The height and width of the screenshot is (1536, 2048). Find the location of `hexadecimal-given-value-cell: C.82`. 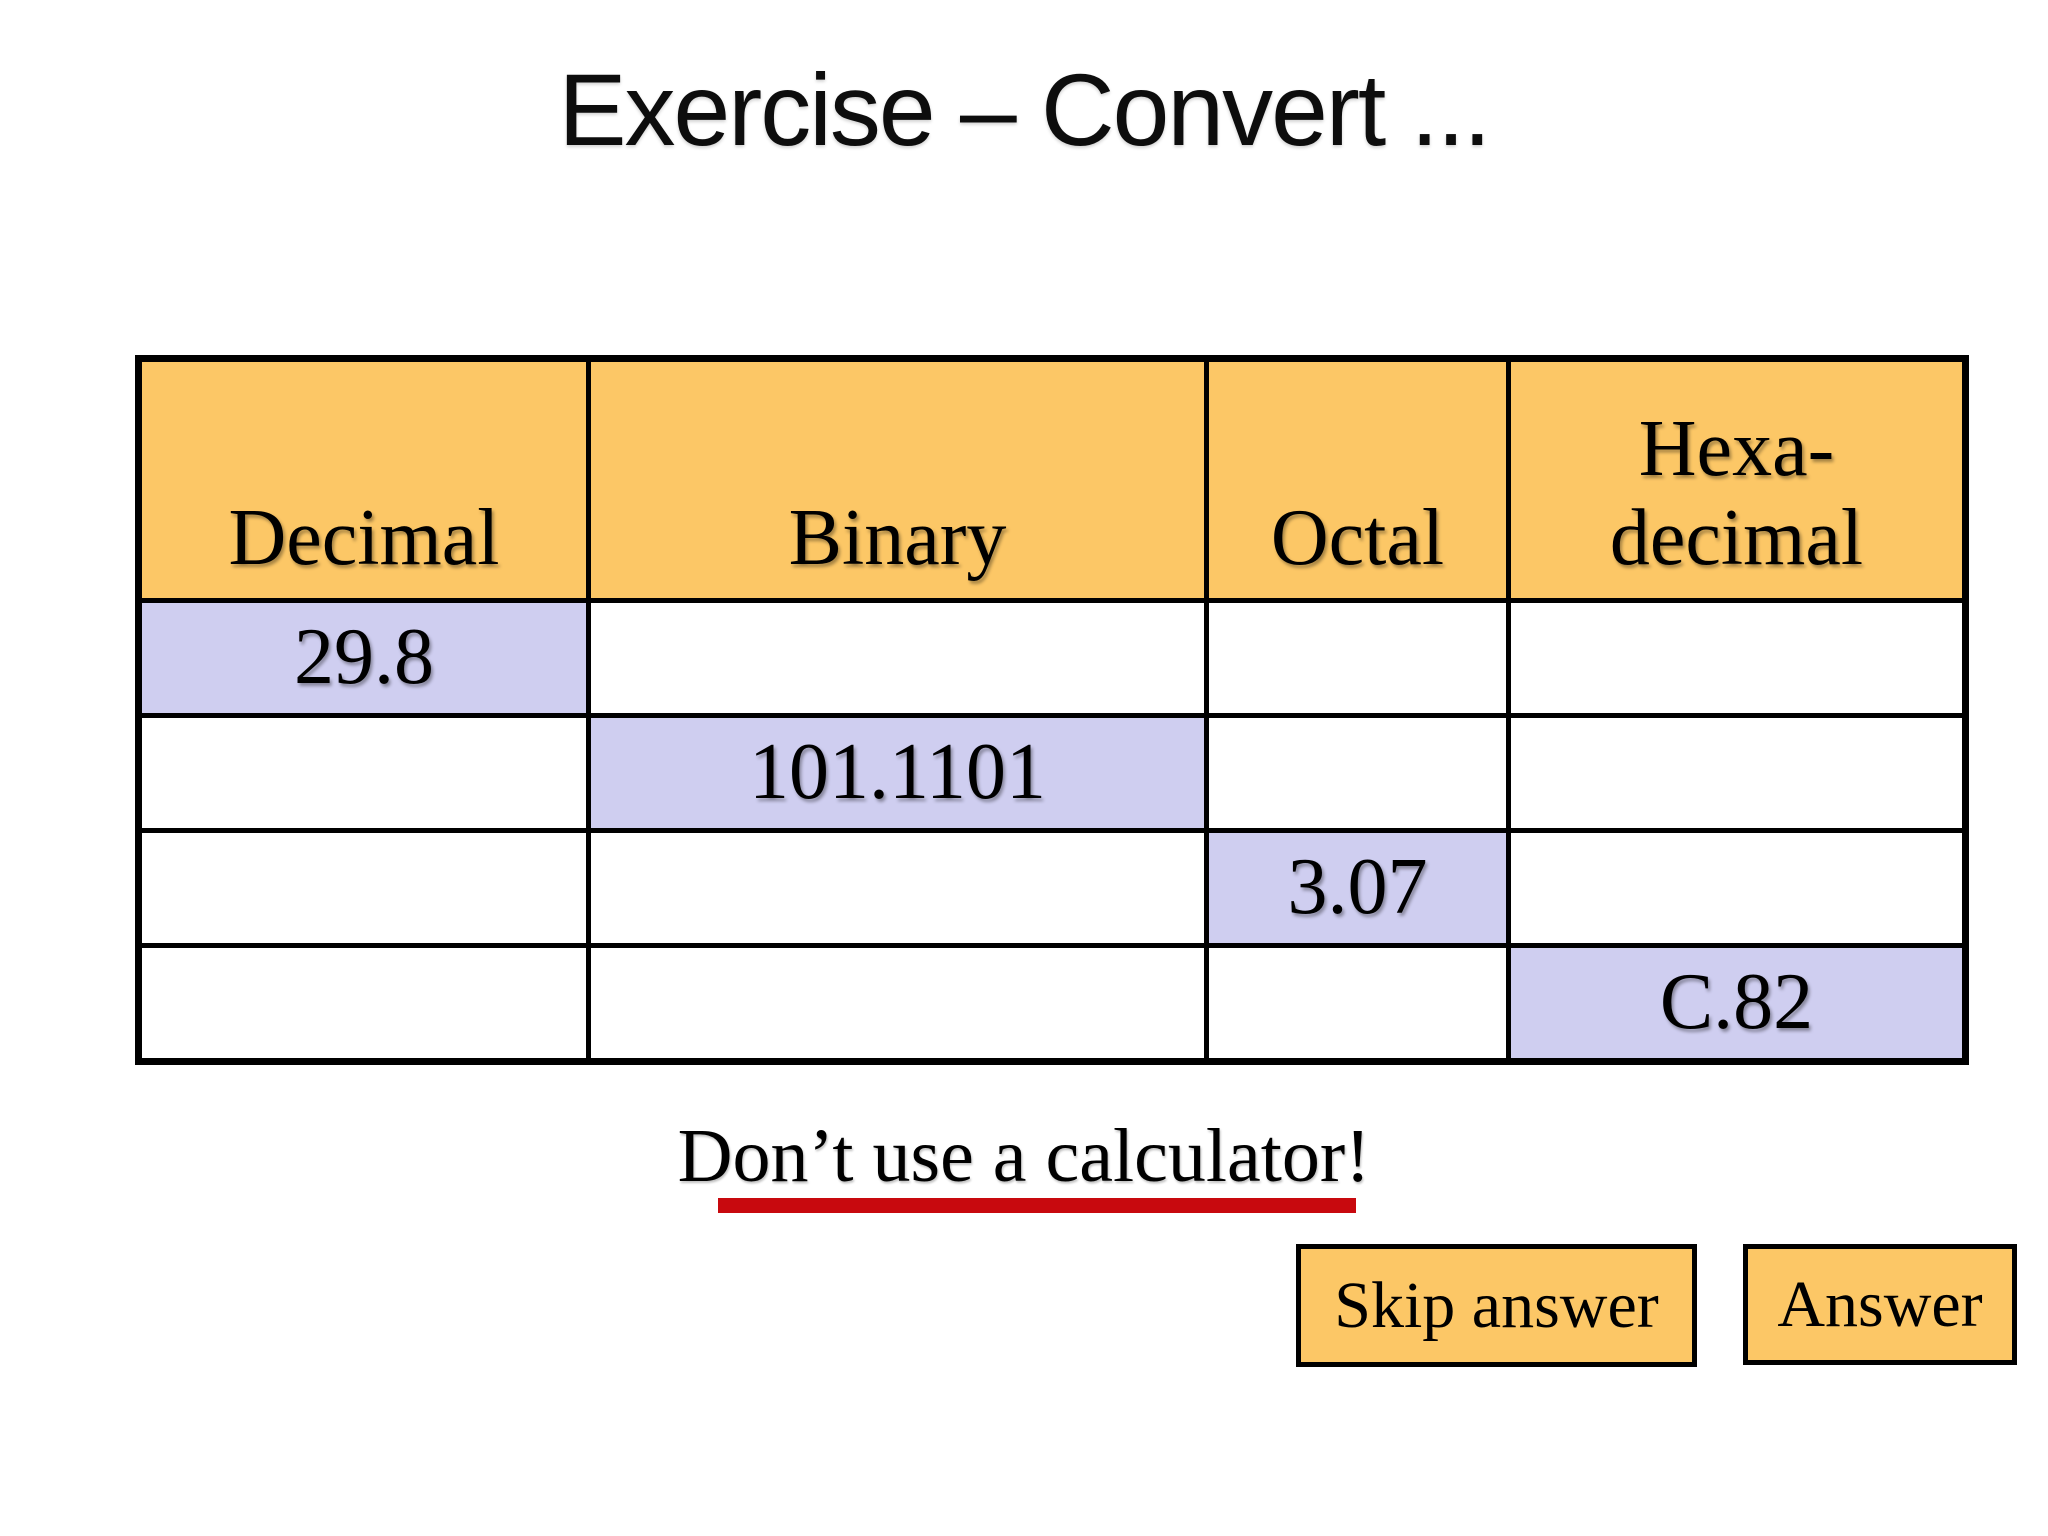

hexadecimal-given-value-cell: C.82 is located at coordinates (1737, 1003).